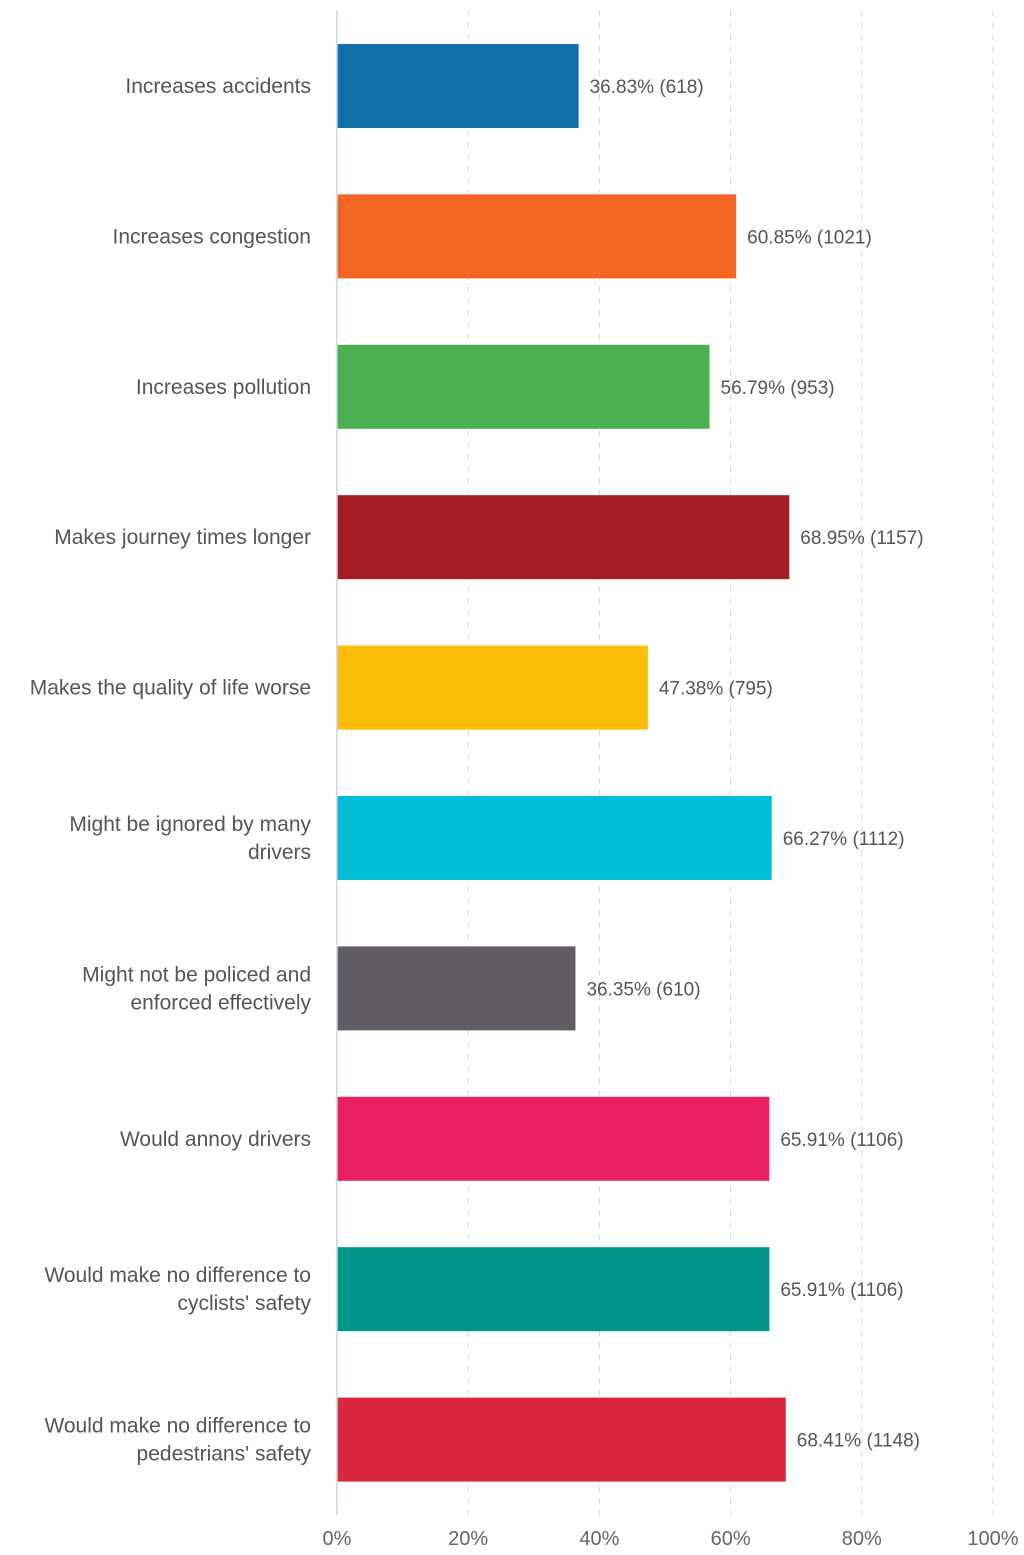 The image size is (1024, 1555). I want to click on x-tick-label: 20%, so click(468, 1539).